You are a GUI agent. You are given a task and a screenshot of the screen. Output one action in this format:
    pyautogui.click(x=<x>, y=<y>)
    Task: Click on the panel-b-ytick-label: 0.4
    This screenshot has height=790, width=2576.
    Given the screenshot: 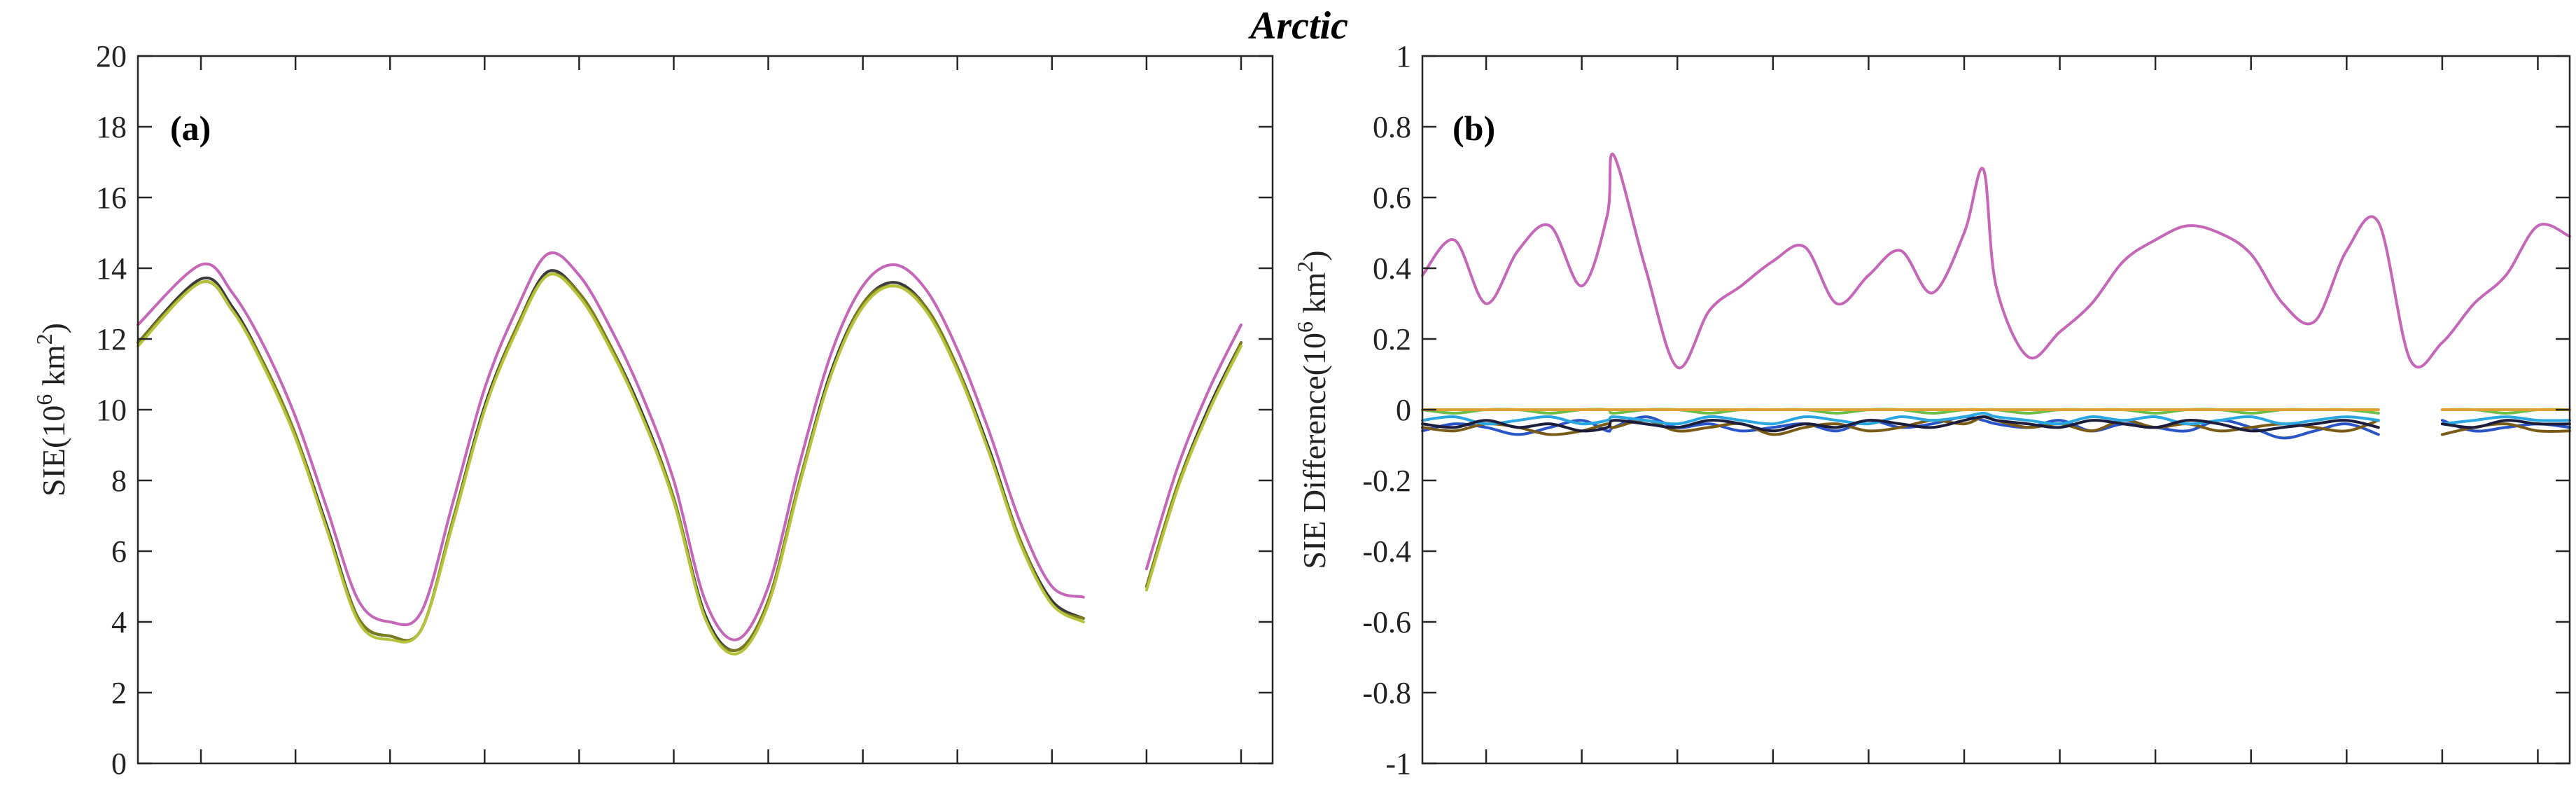 What is the action you would take?
    pyautogui.click(x=1392, y=268)
    